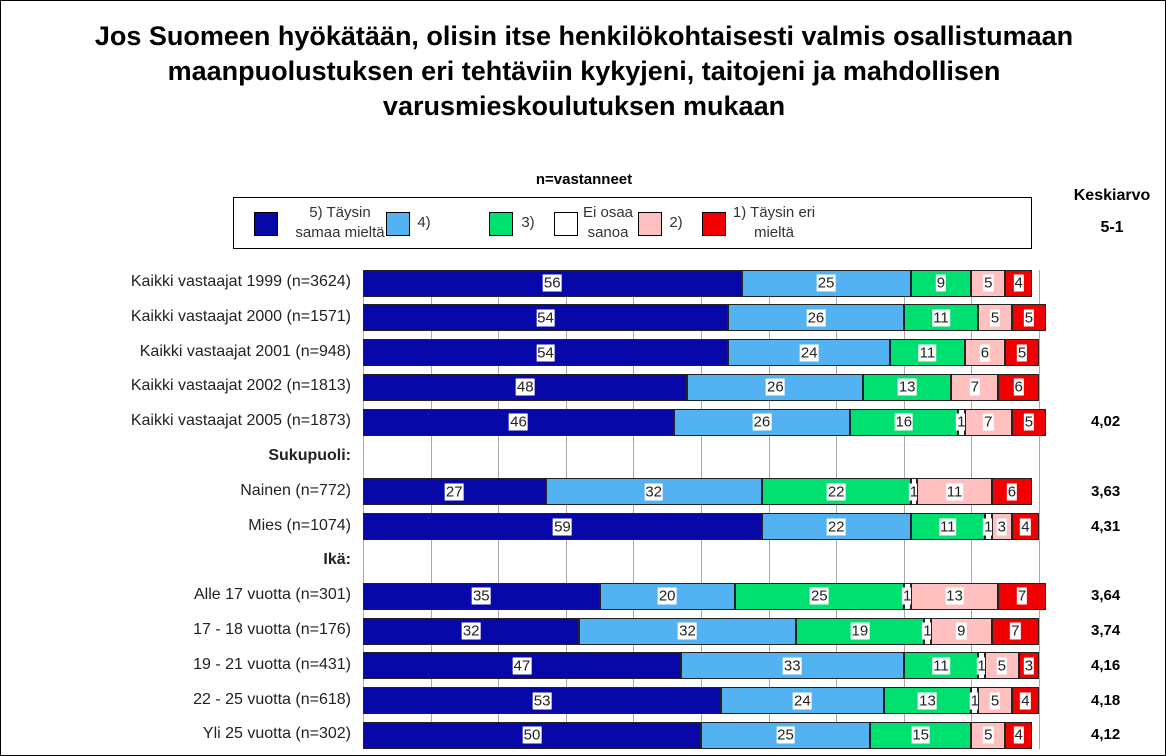  What do you see at coordinates (860, 631) in the screenshot?
I see `value-label: 19` at bounding box center [860, 631].